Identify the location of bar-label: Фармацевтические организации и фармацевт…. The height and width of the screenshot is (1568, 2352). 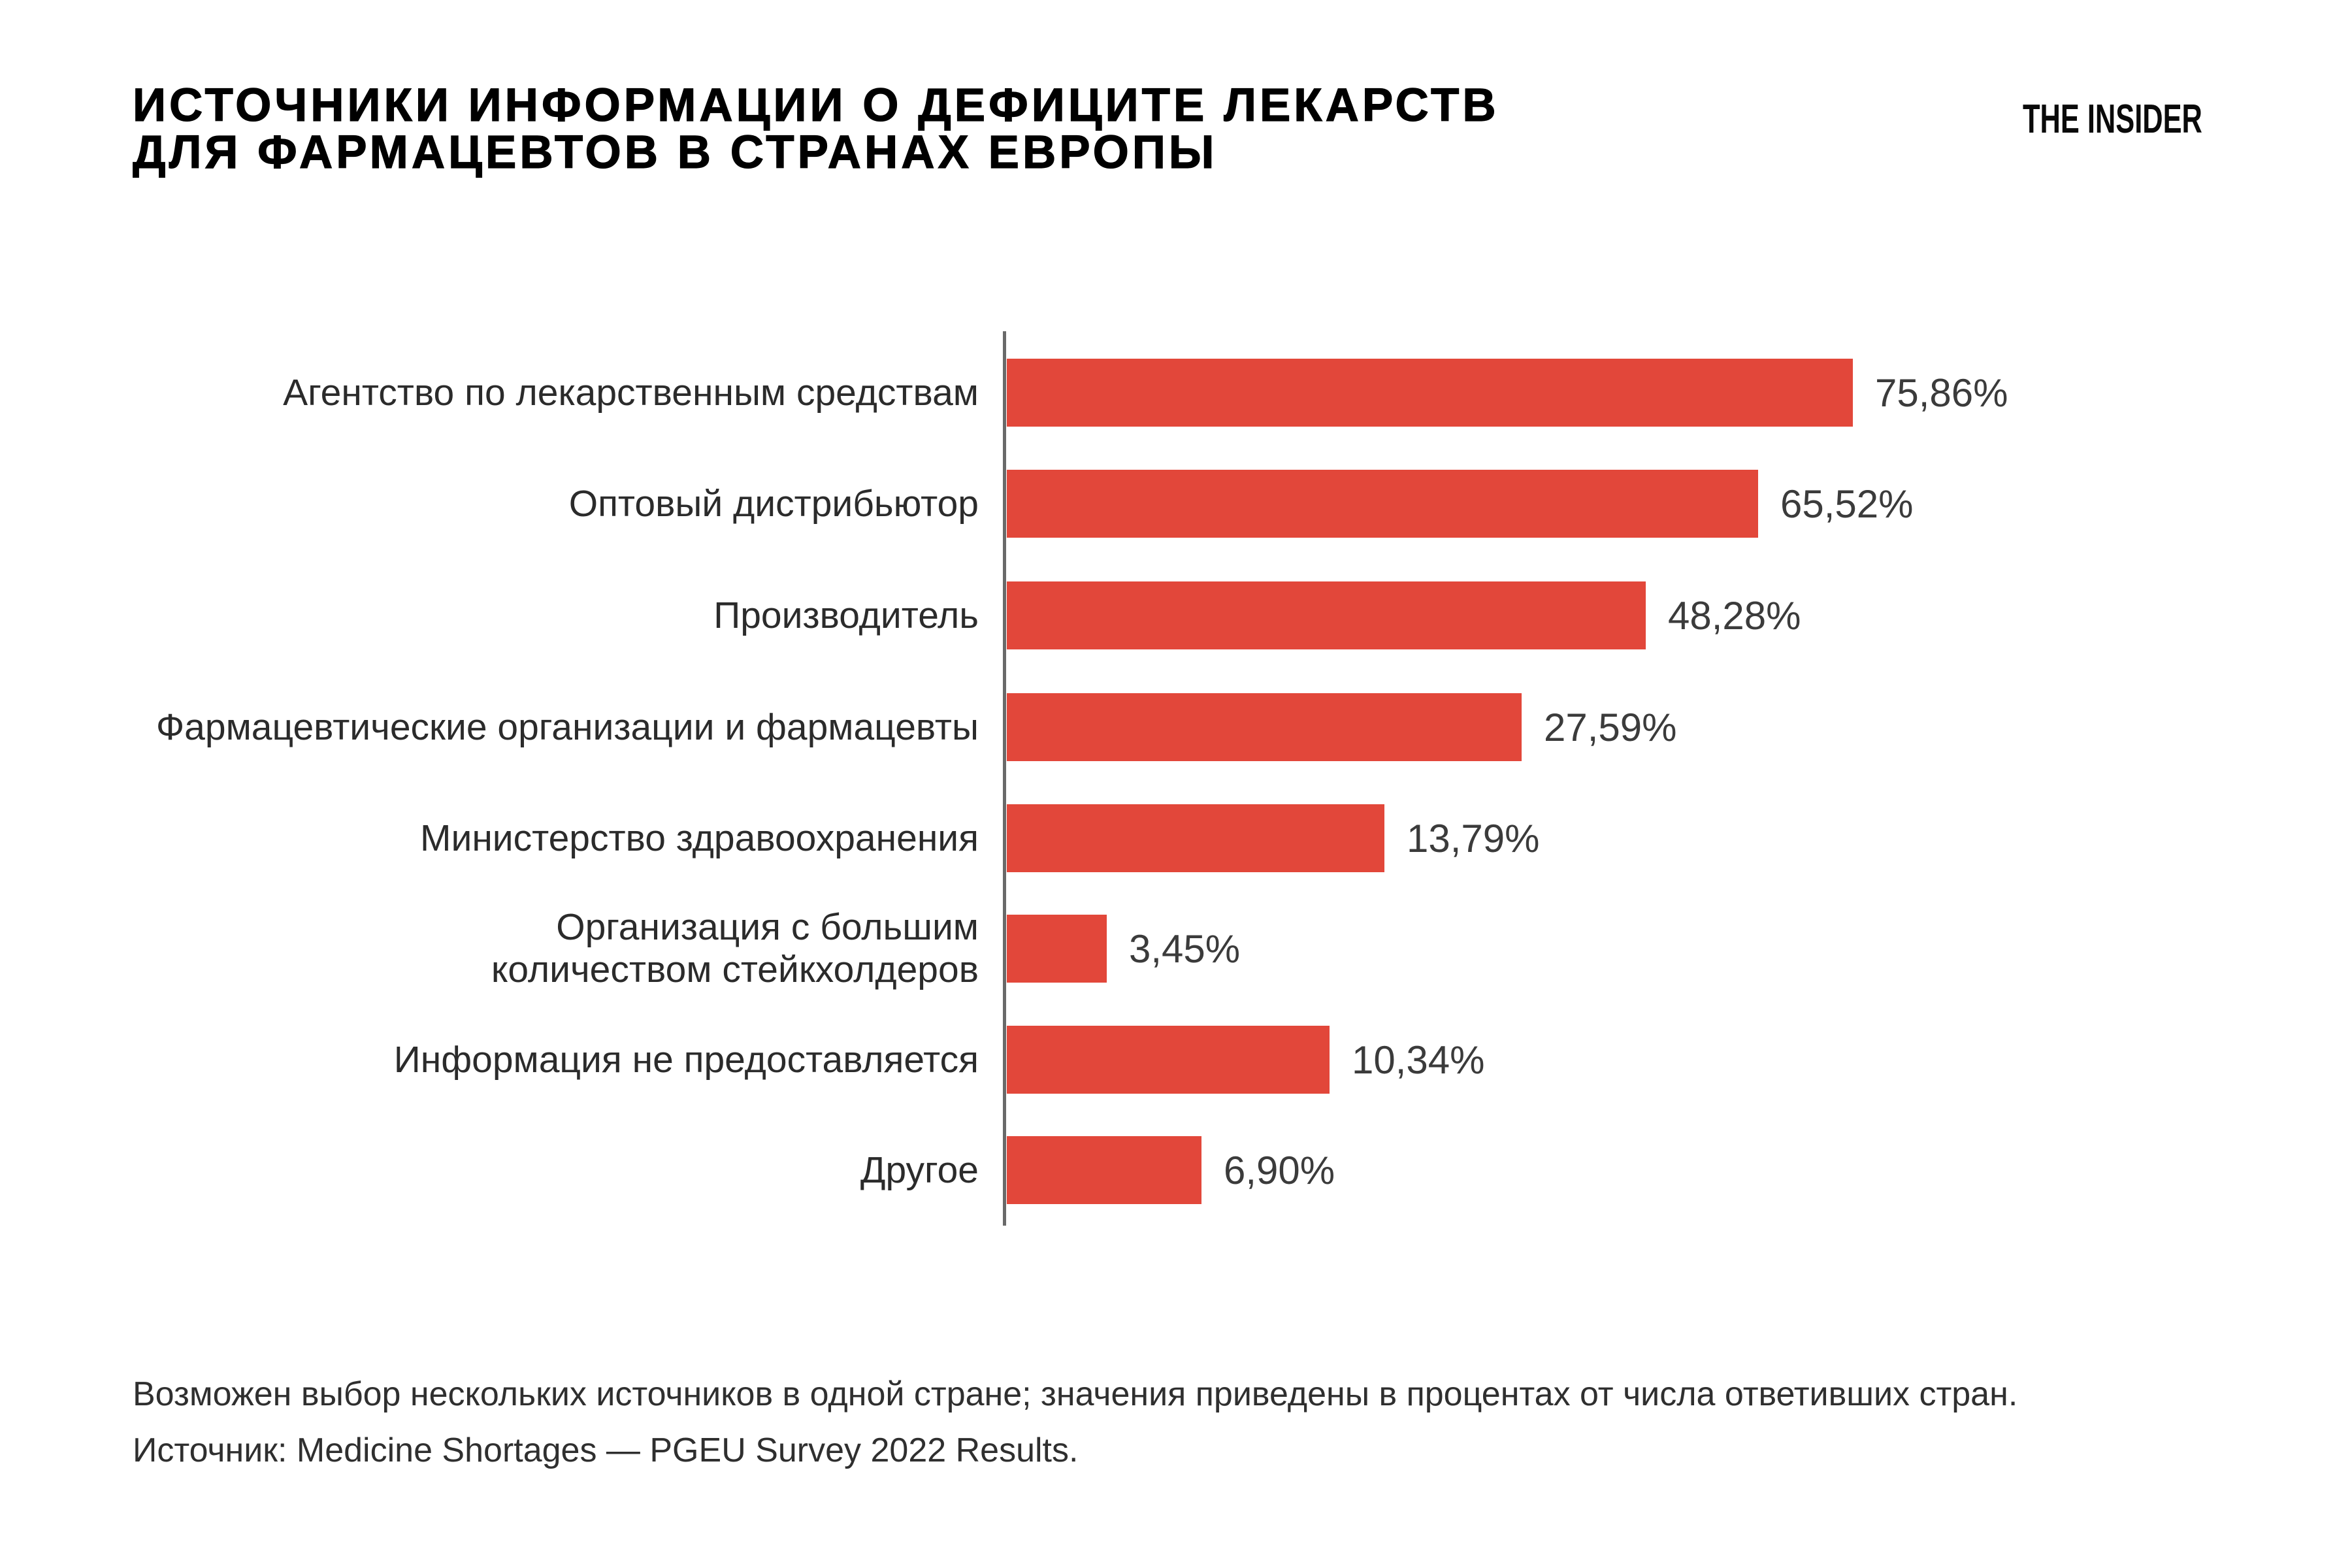
(567, 727).